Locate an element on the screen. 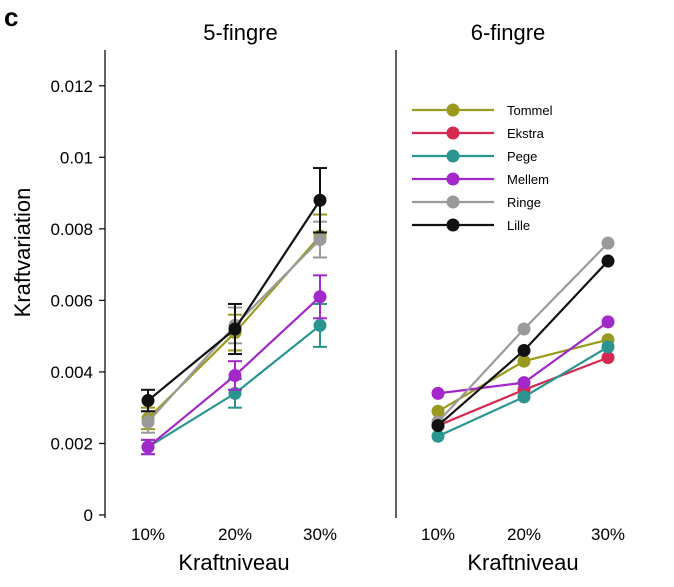 The height and width of the screenshot is (587, 674). series-tommel is located at coordinates (523, 375).